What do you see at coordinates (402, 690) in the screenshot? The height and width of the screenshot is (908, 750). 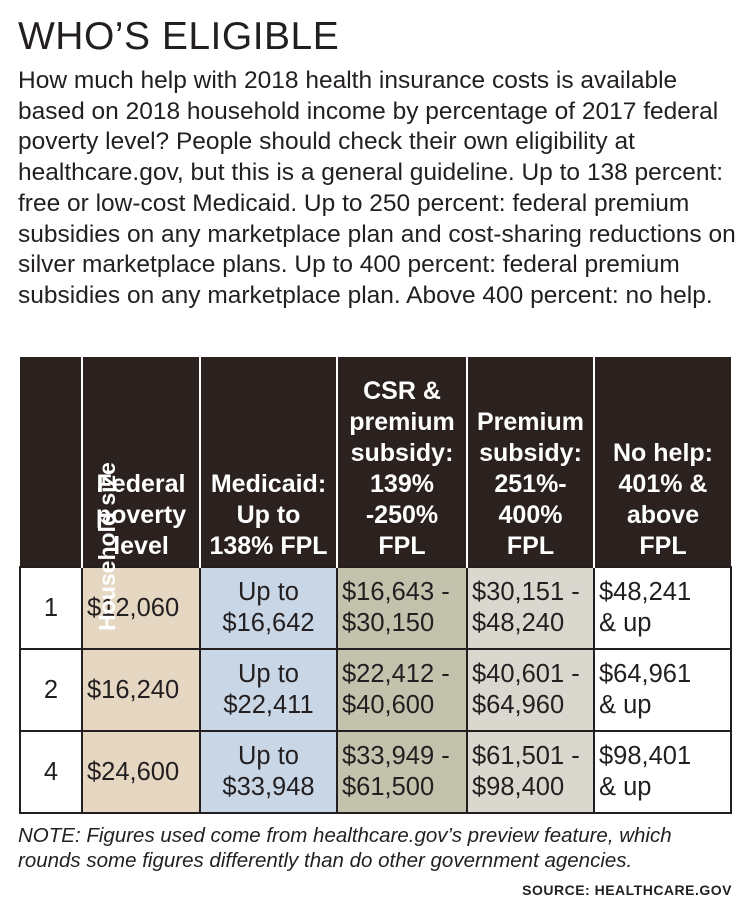 I see `csr-cell: $22,412 - $40,600` at bounding box center [402, 690].